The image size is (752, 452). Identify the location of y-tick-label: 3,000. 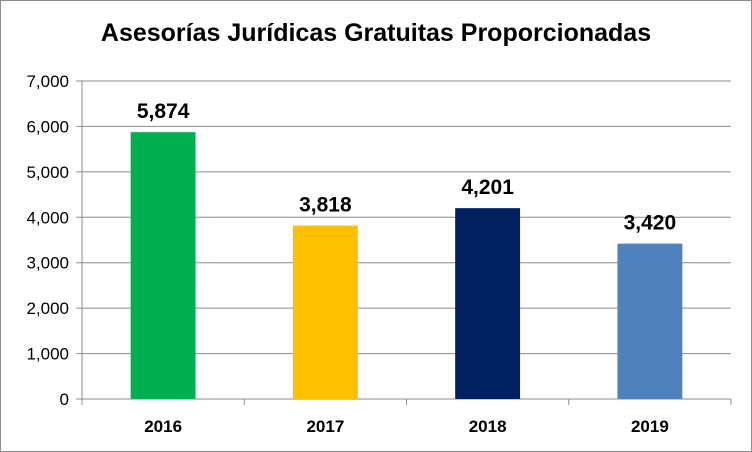
(47, 263).